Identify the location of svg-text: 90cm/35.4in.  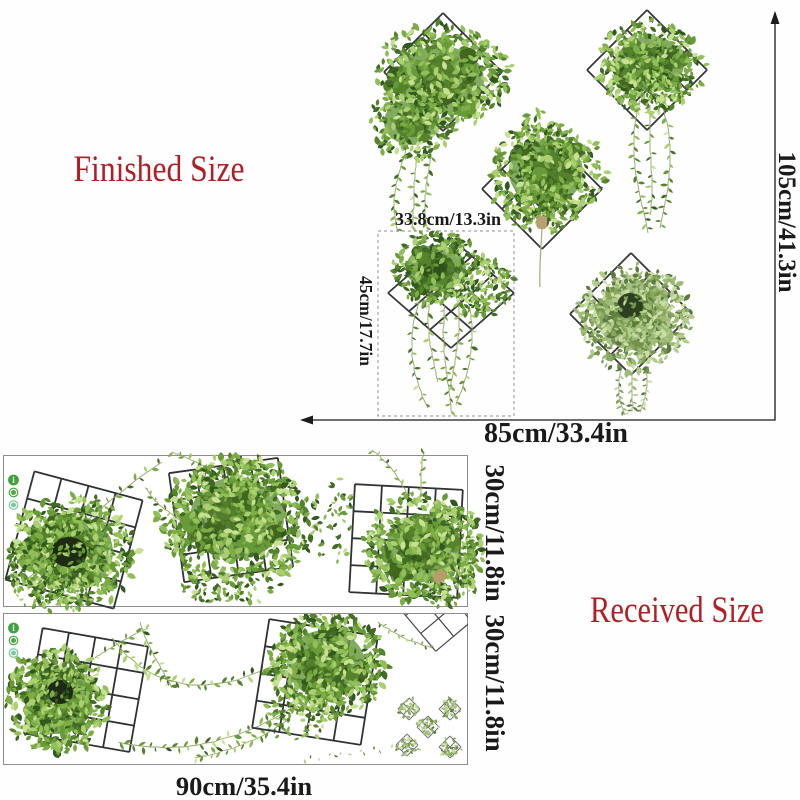
(244, 785).